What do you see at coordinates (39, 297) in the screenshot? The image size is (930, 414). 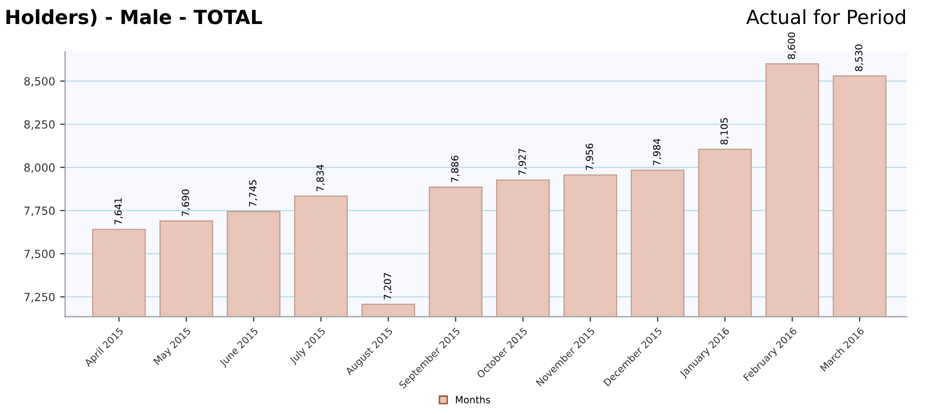 I see `y-tick-label: 7,250` at bounding box center [39, 297].